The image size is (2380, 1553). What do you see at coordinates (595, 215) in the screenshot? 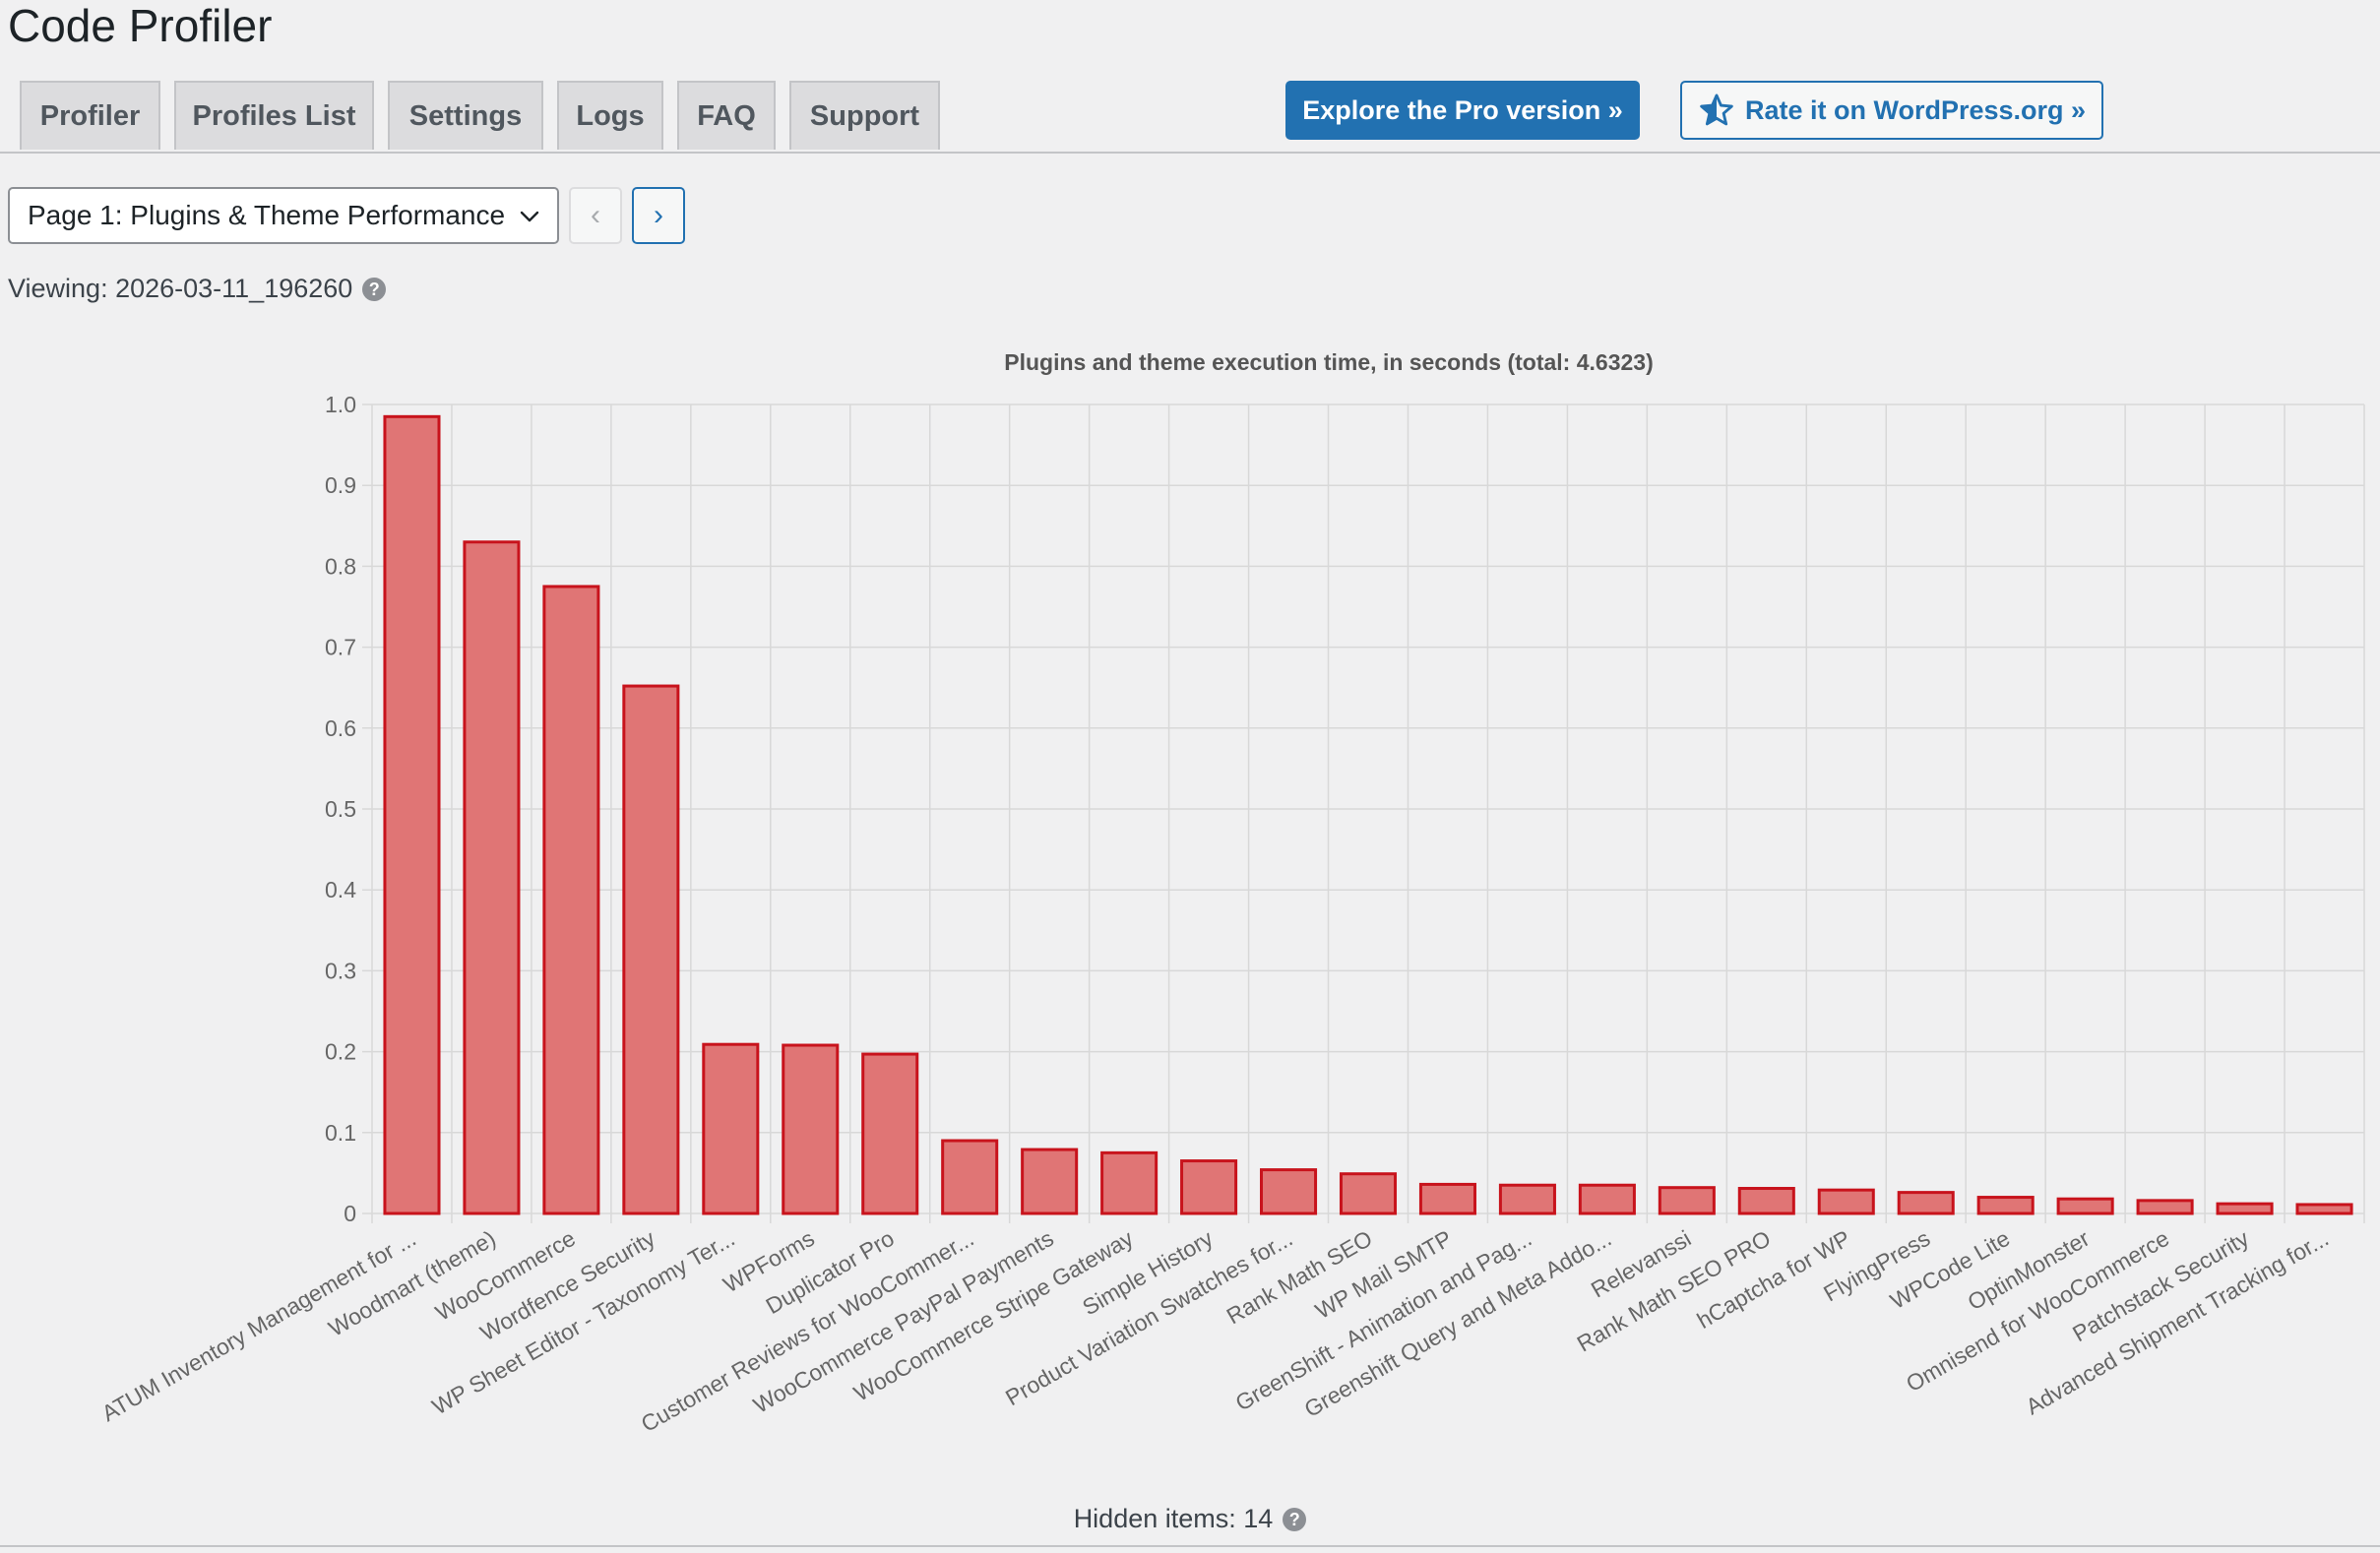
I see `prev-page-button: ‹` at bounding box center [595, 215].